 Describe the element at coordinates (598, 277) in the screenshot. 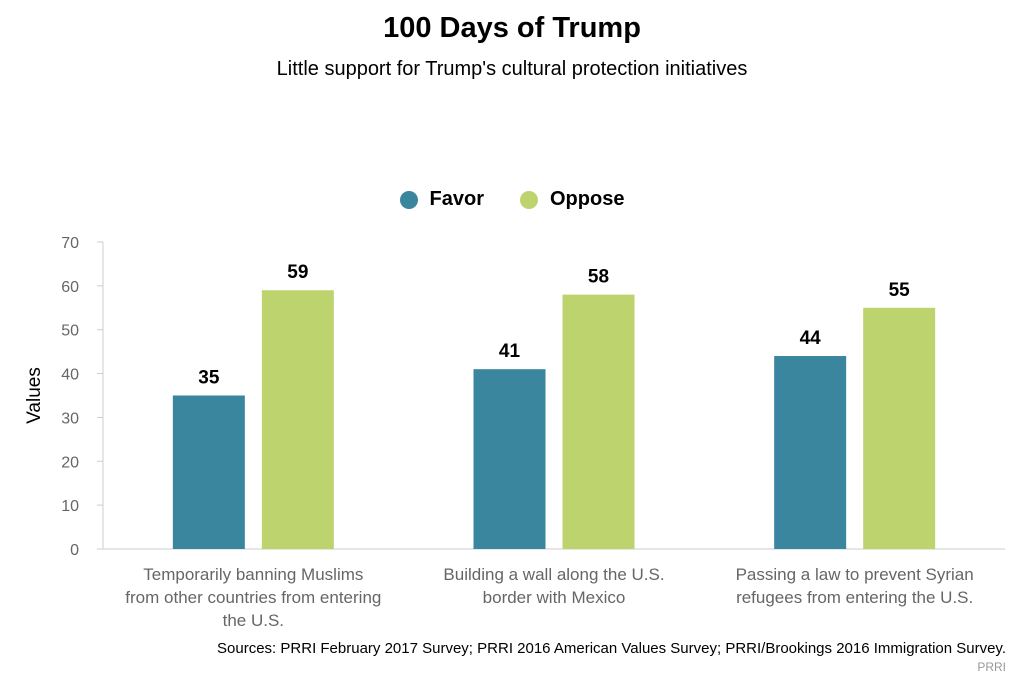

I see `data-label-oppose-2: 58` at that location.